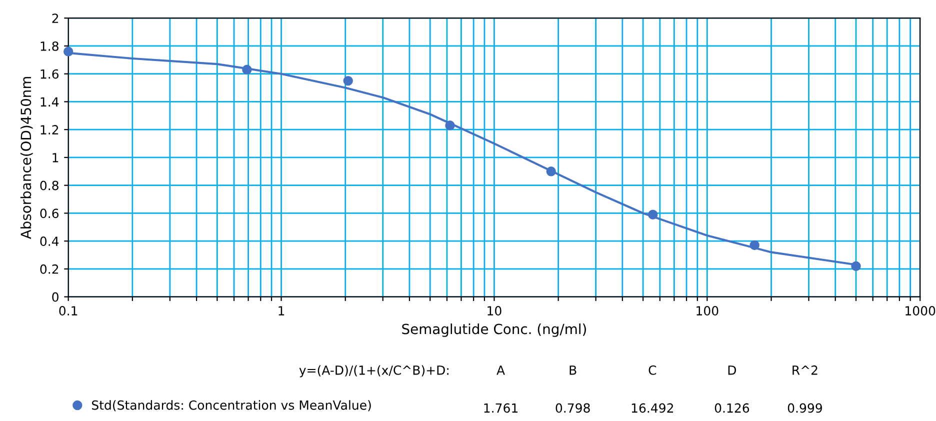  I want to click on text: 1.761, so click(501, 408).